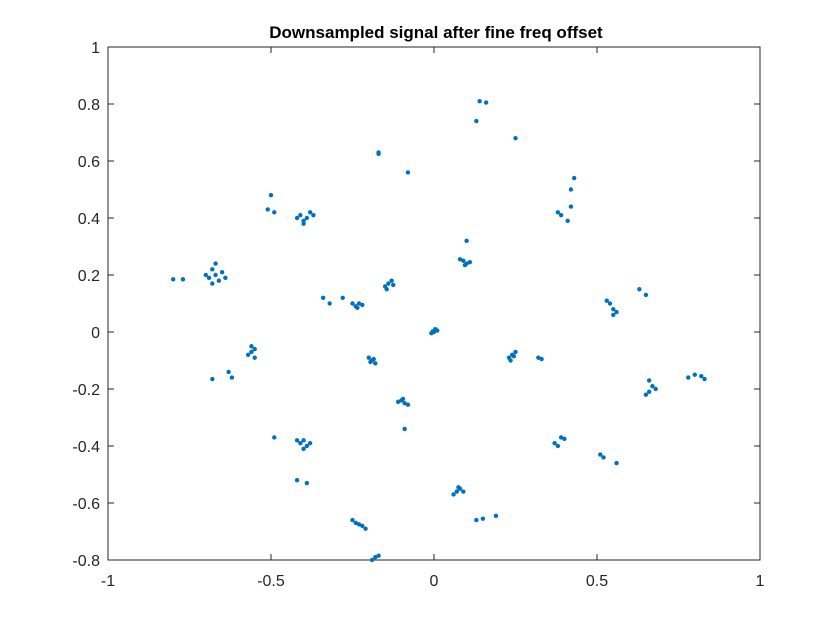 This screenshot has width=840, height=630. What do you see at coordinates (86, 504) in the screenshot?
I see `y-tick-label: -0.6` at bounding box center [86, 504].